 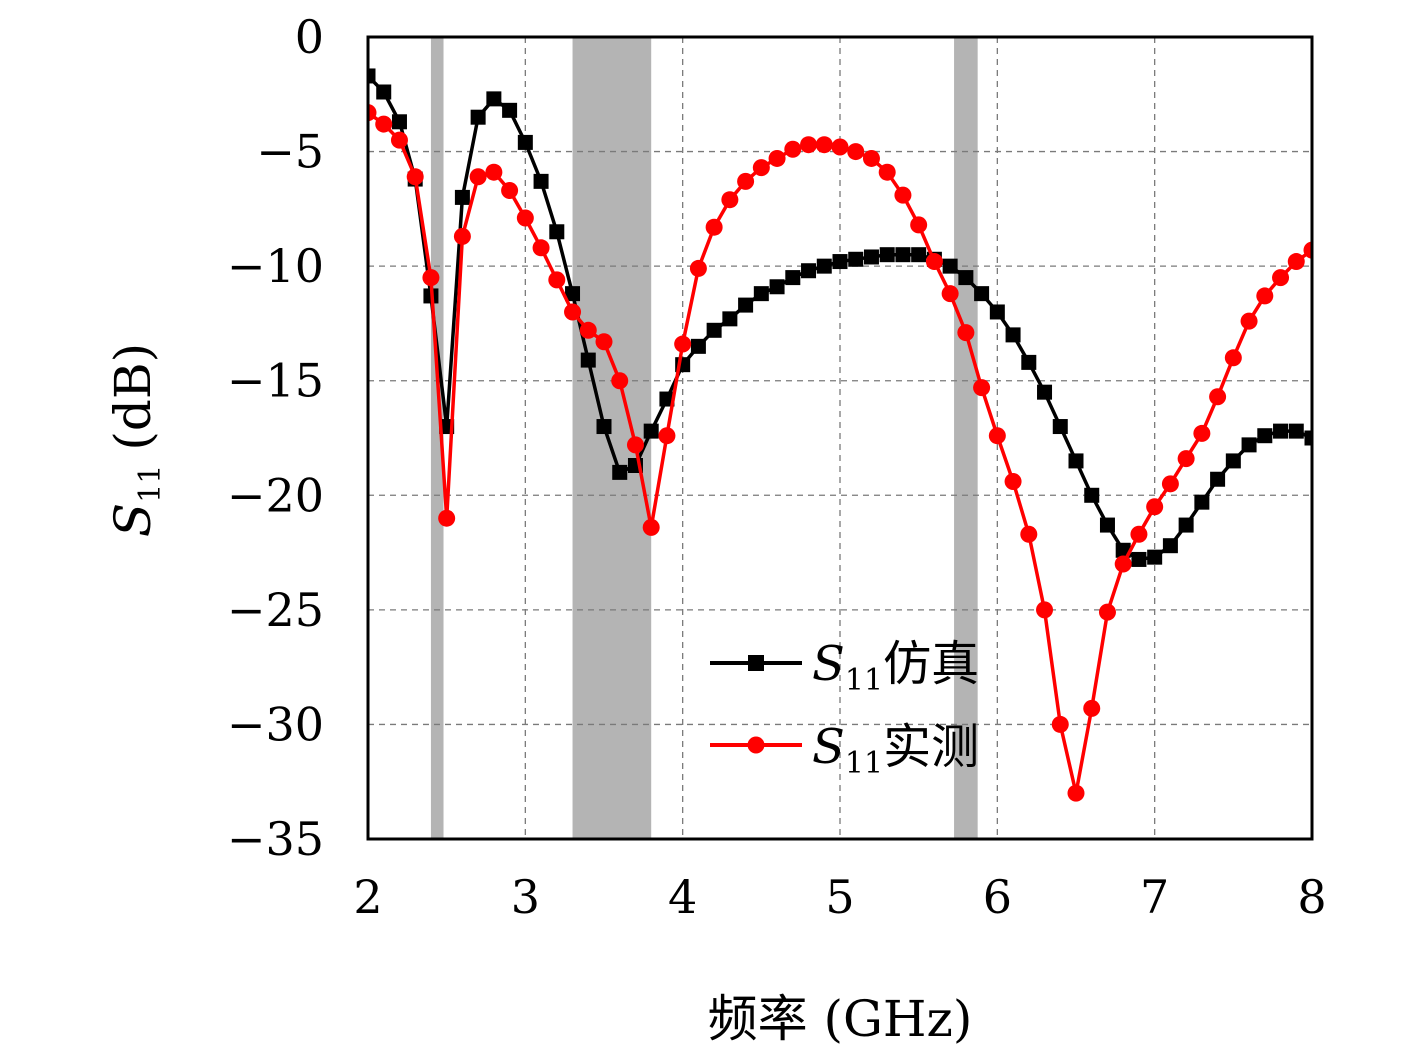 What do you see at coordinates (895, 667) in the screenshot?
I see `legend-label-simulated: S11仿真` at bounding box center [895, 667].